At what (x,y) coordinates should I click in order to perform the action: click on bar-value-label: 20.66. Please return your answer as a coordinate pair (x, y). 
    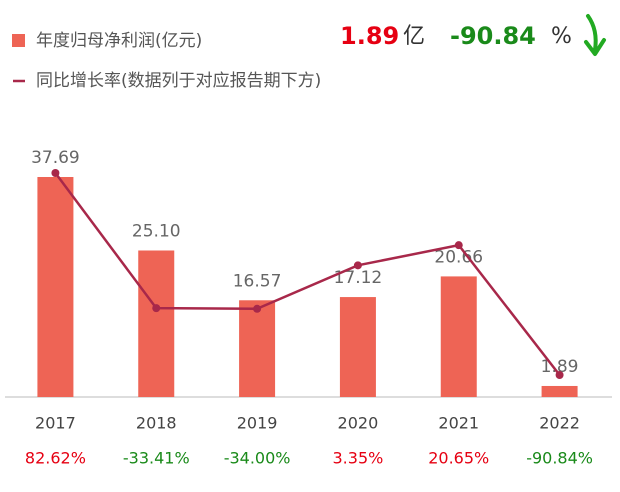
    Looking at the image, I should click on (458, 257).